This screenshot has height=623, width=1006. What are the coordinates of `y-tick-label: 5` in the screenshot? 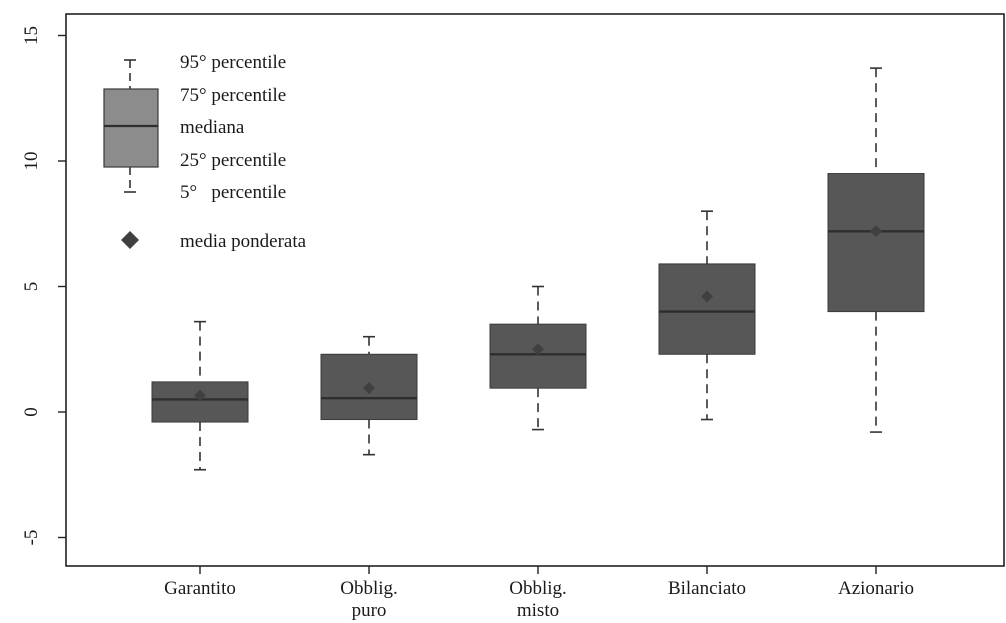 It's located at (31, 287).